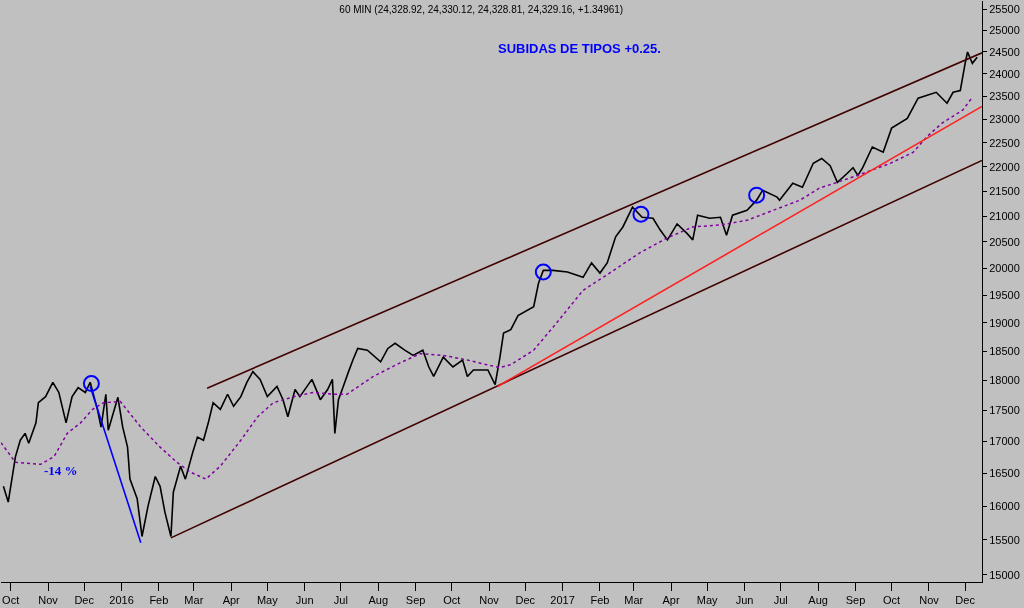 This screenshot has height=608, width=1024. I want to click on y-tick-label: 15000, so click(1004, 574).